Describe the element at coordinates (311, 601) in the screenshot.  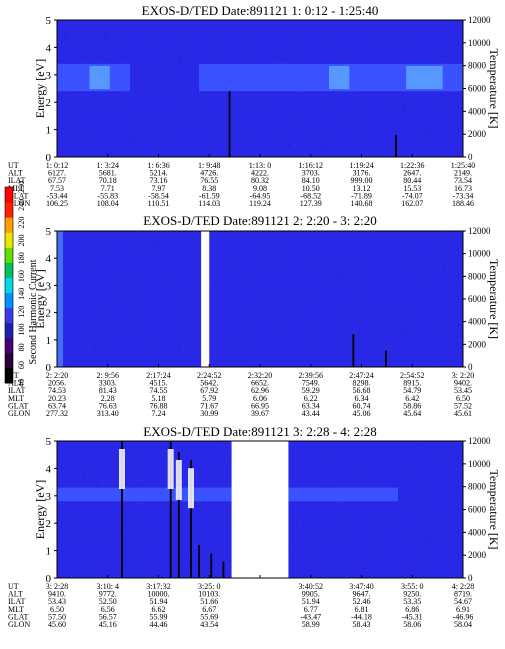
I see `table-cell: 51.94` at that location.